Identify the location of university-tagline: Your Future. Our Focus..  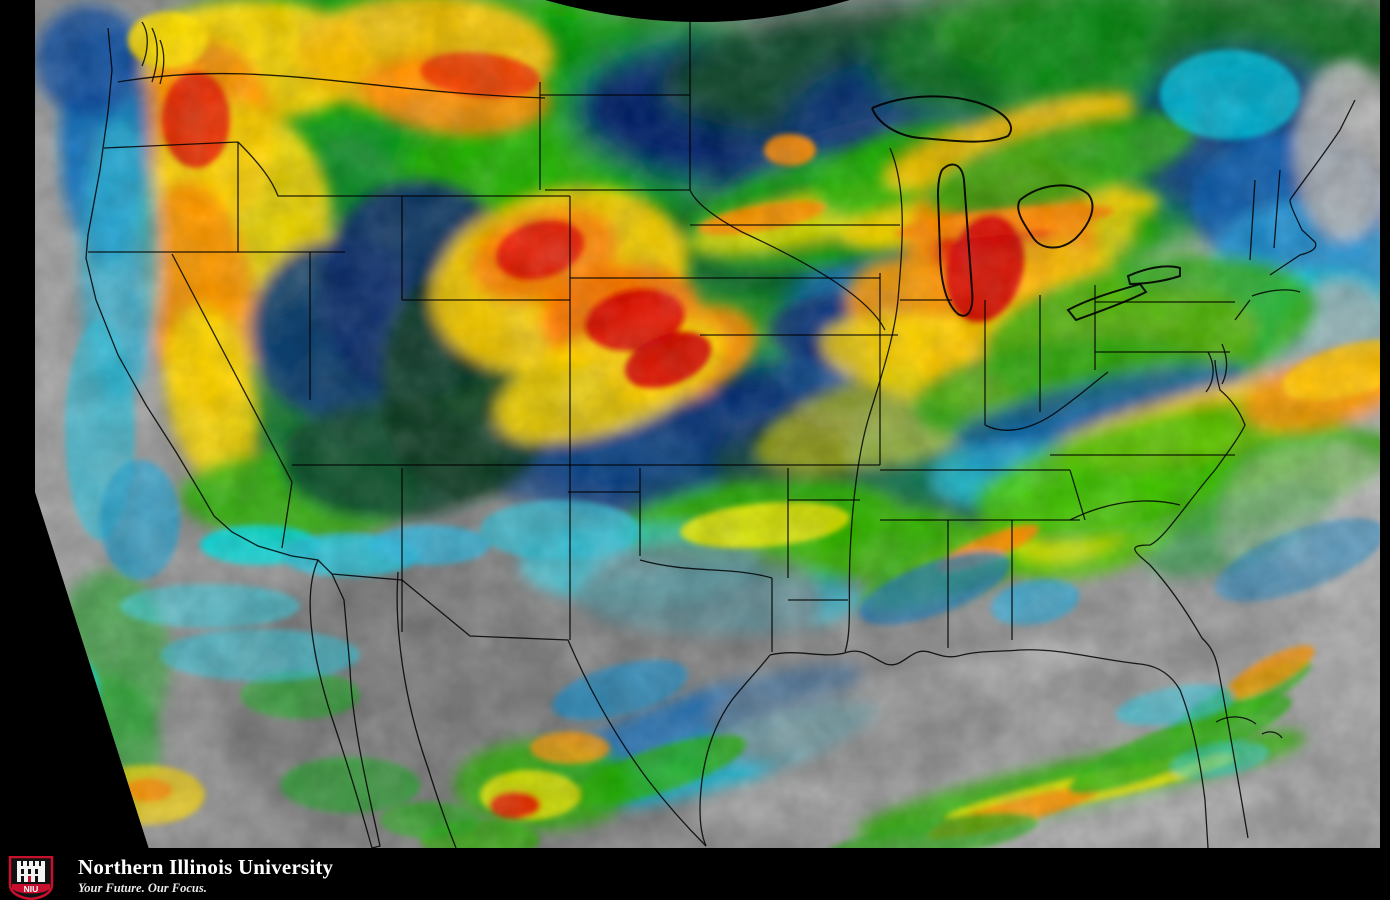
(142, 888).